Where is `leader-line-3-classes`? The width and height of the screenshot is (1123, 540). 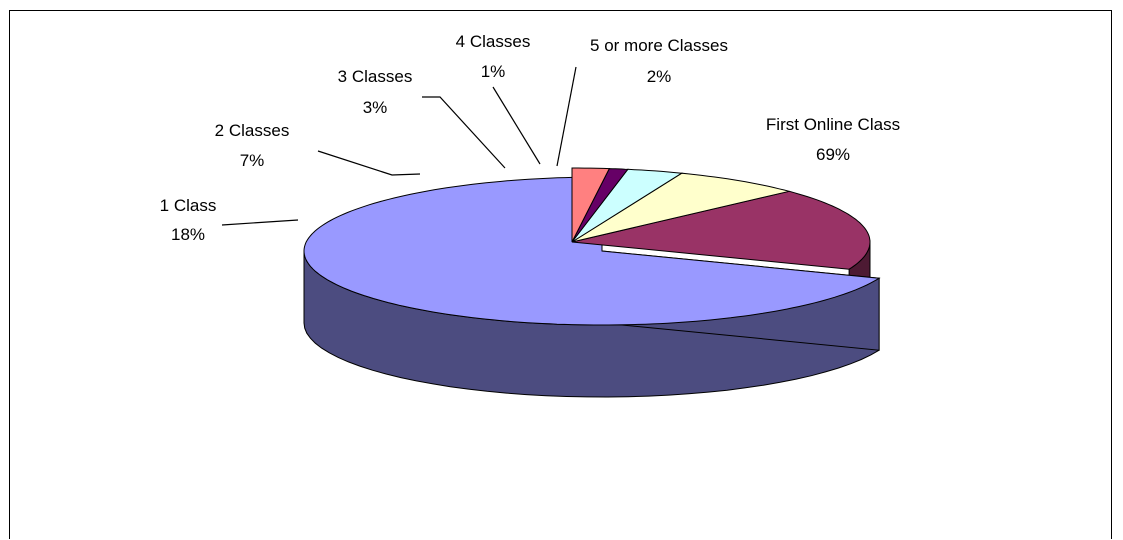
leader-line-3-classes is located at coordinates (464, 132).